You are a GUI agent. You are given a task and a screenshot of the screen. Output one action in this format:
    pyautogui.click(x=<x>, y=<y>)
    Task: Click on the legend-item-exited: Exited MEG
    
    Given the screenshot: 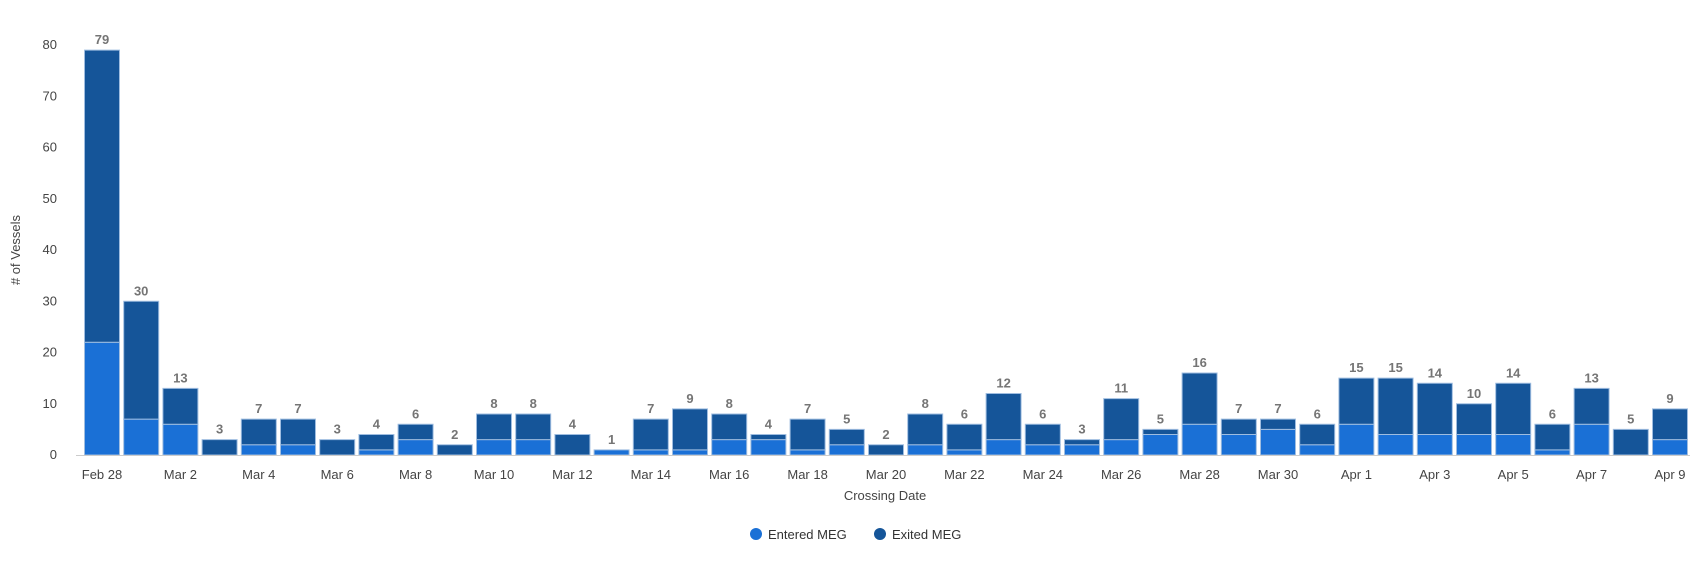 What is the action you would take?
    pyautogui.click(x=917, y=534)
    